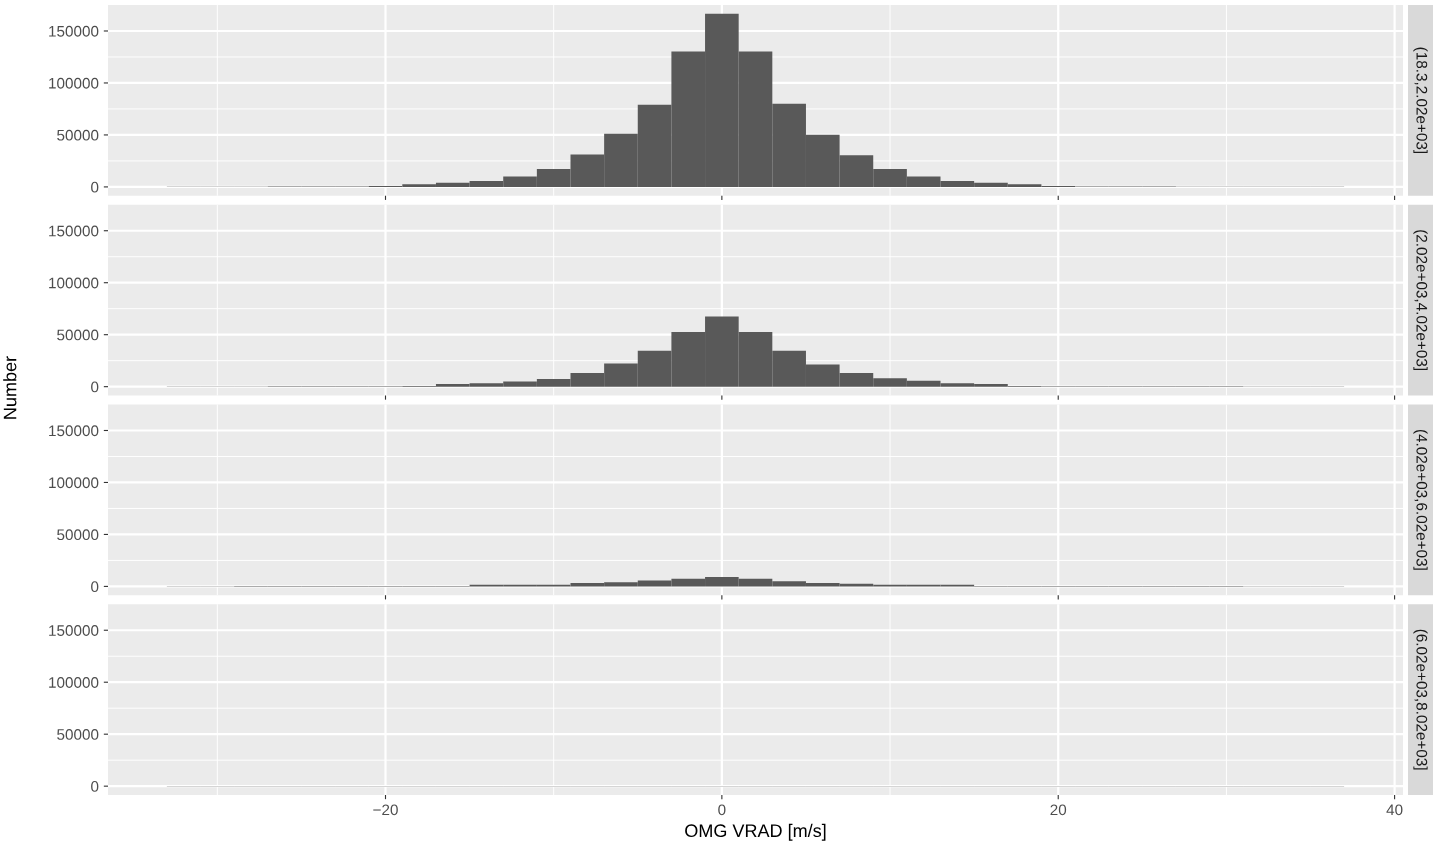 The image size is (1435, 852). What do you see at coordinates (10, 387) in the screenshot?
I see `y-axis-title: Number` at bounding box center [10, 387].